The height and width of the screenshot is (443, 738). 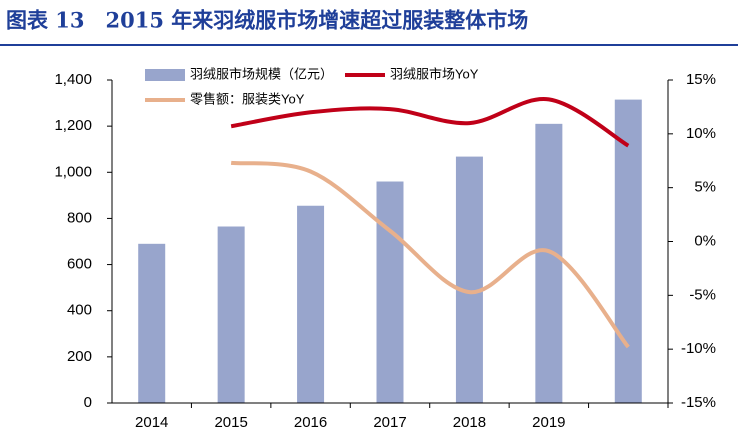 What do you see at coordinates (705, 240) in the screenshot?
I see `y2-tick-label: 0%` at bounding box center [705, 240].